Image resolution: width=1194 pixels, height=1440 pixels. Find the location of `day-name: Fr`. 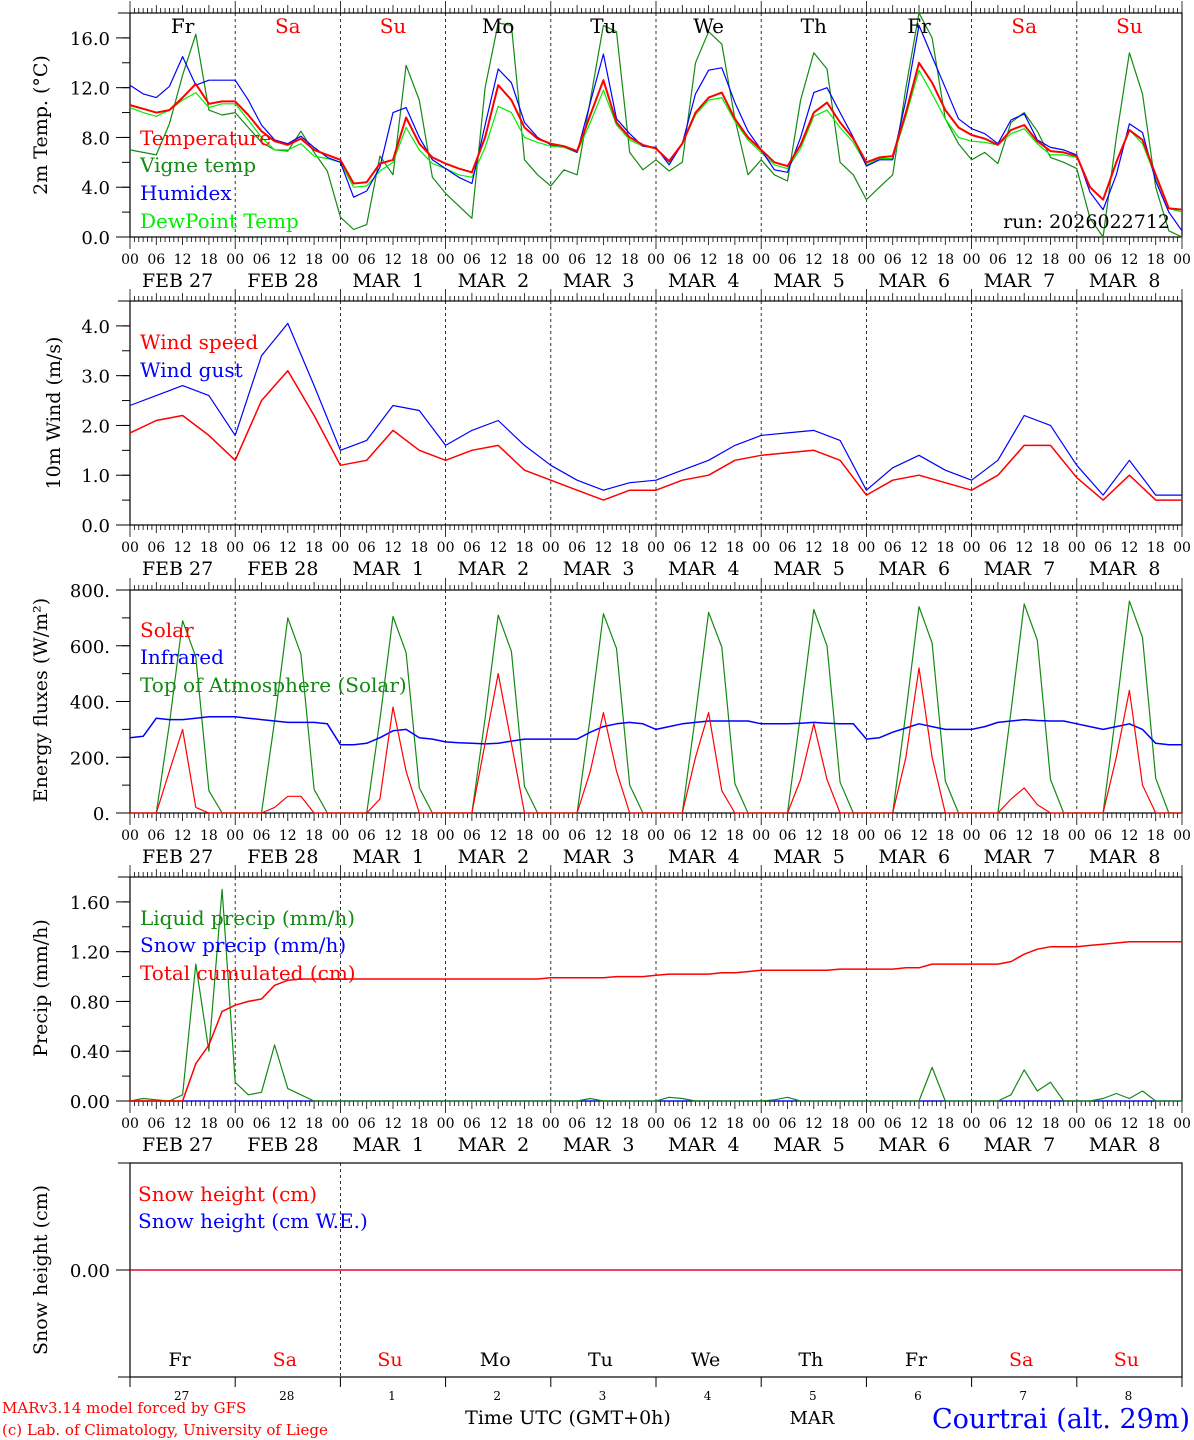

day-name: Fr is located at coordinates (179, 1360).